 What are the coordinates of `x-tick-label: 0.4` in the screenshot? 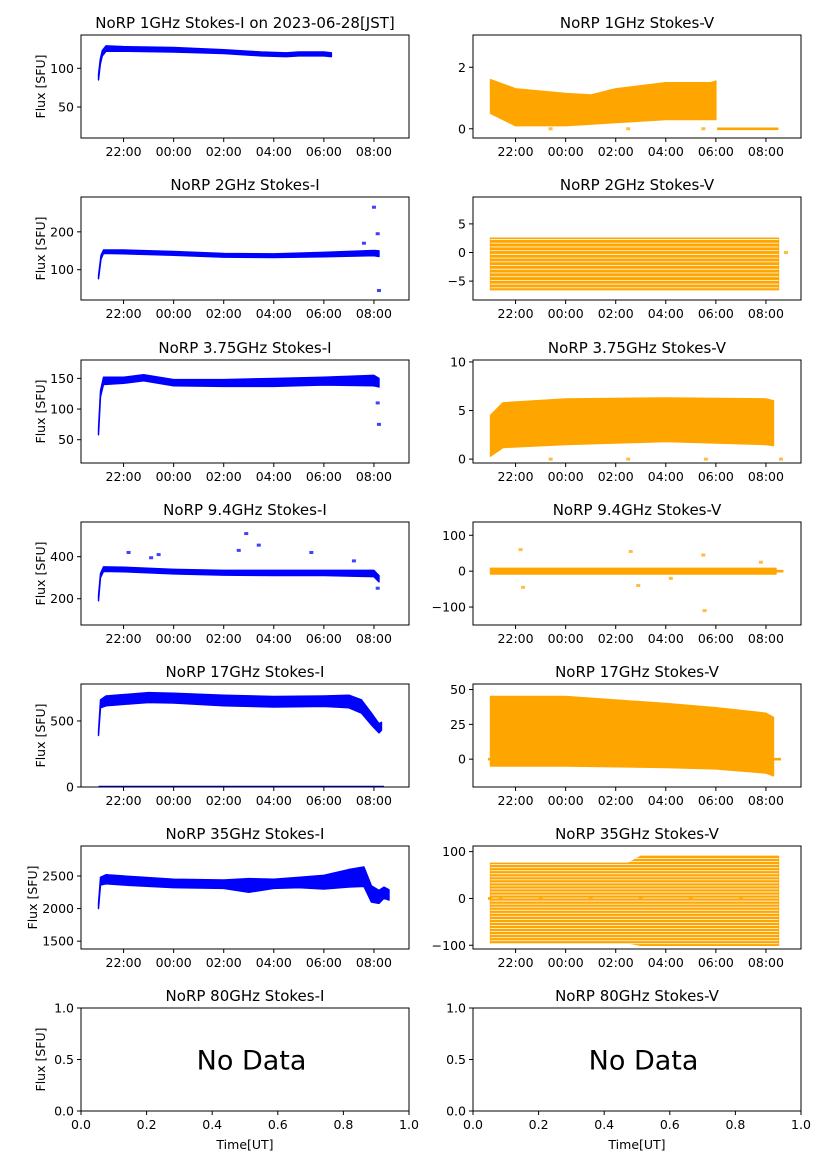 It's located at (604, 1124).